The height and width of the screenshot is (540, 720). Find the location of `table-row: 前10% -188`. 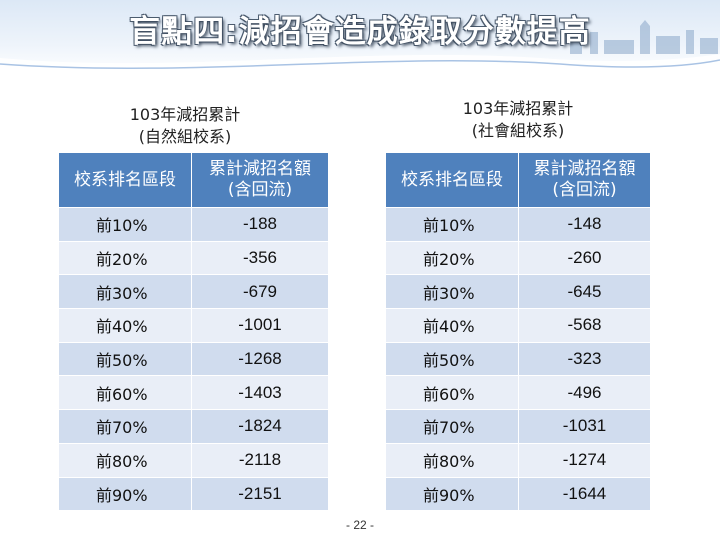

table-row: 前10% -188 is located at coordinates (193, 224).